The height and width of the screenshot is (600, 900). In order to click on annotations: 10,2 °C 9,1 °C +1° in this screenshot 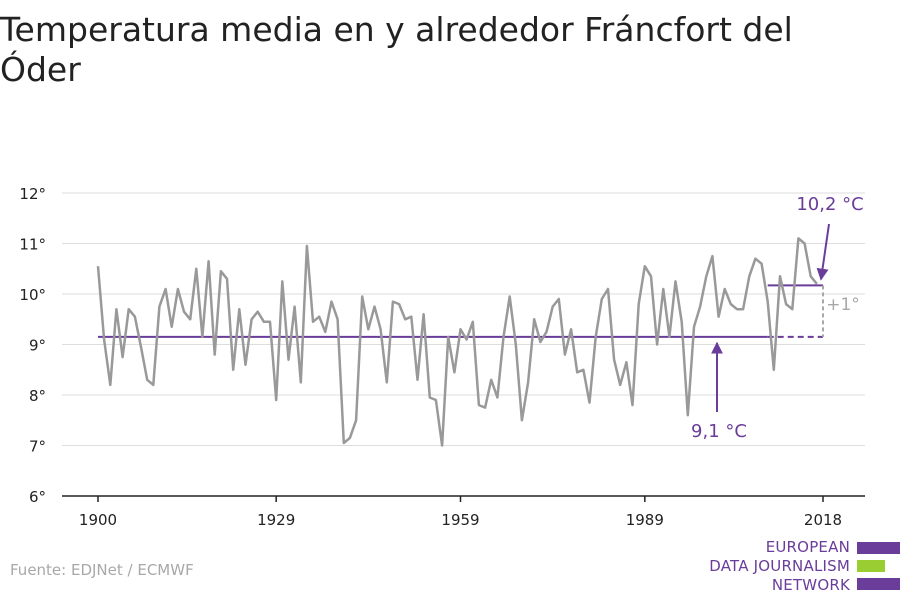, I will do `click(777, 318)`.